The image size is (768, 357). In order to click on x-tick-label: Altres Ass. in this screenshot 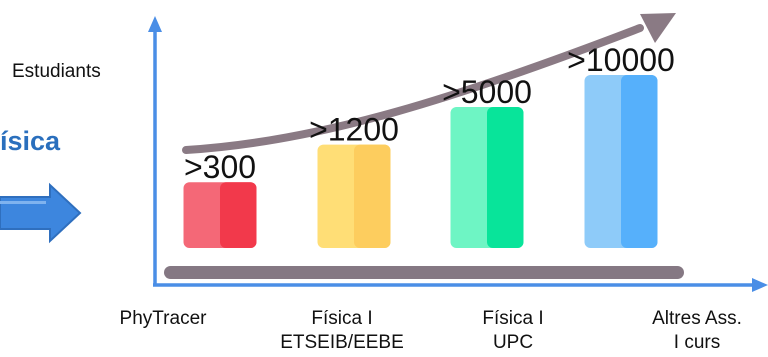, I will do `click(697, 318)`.